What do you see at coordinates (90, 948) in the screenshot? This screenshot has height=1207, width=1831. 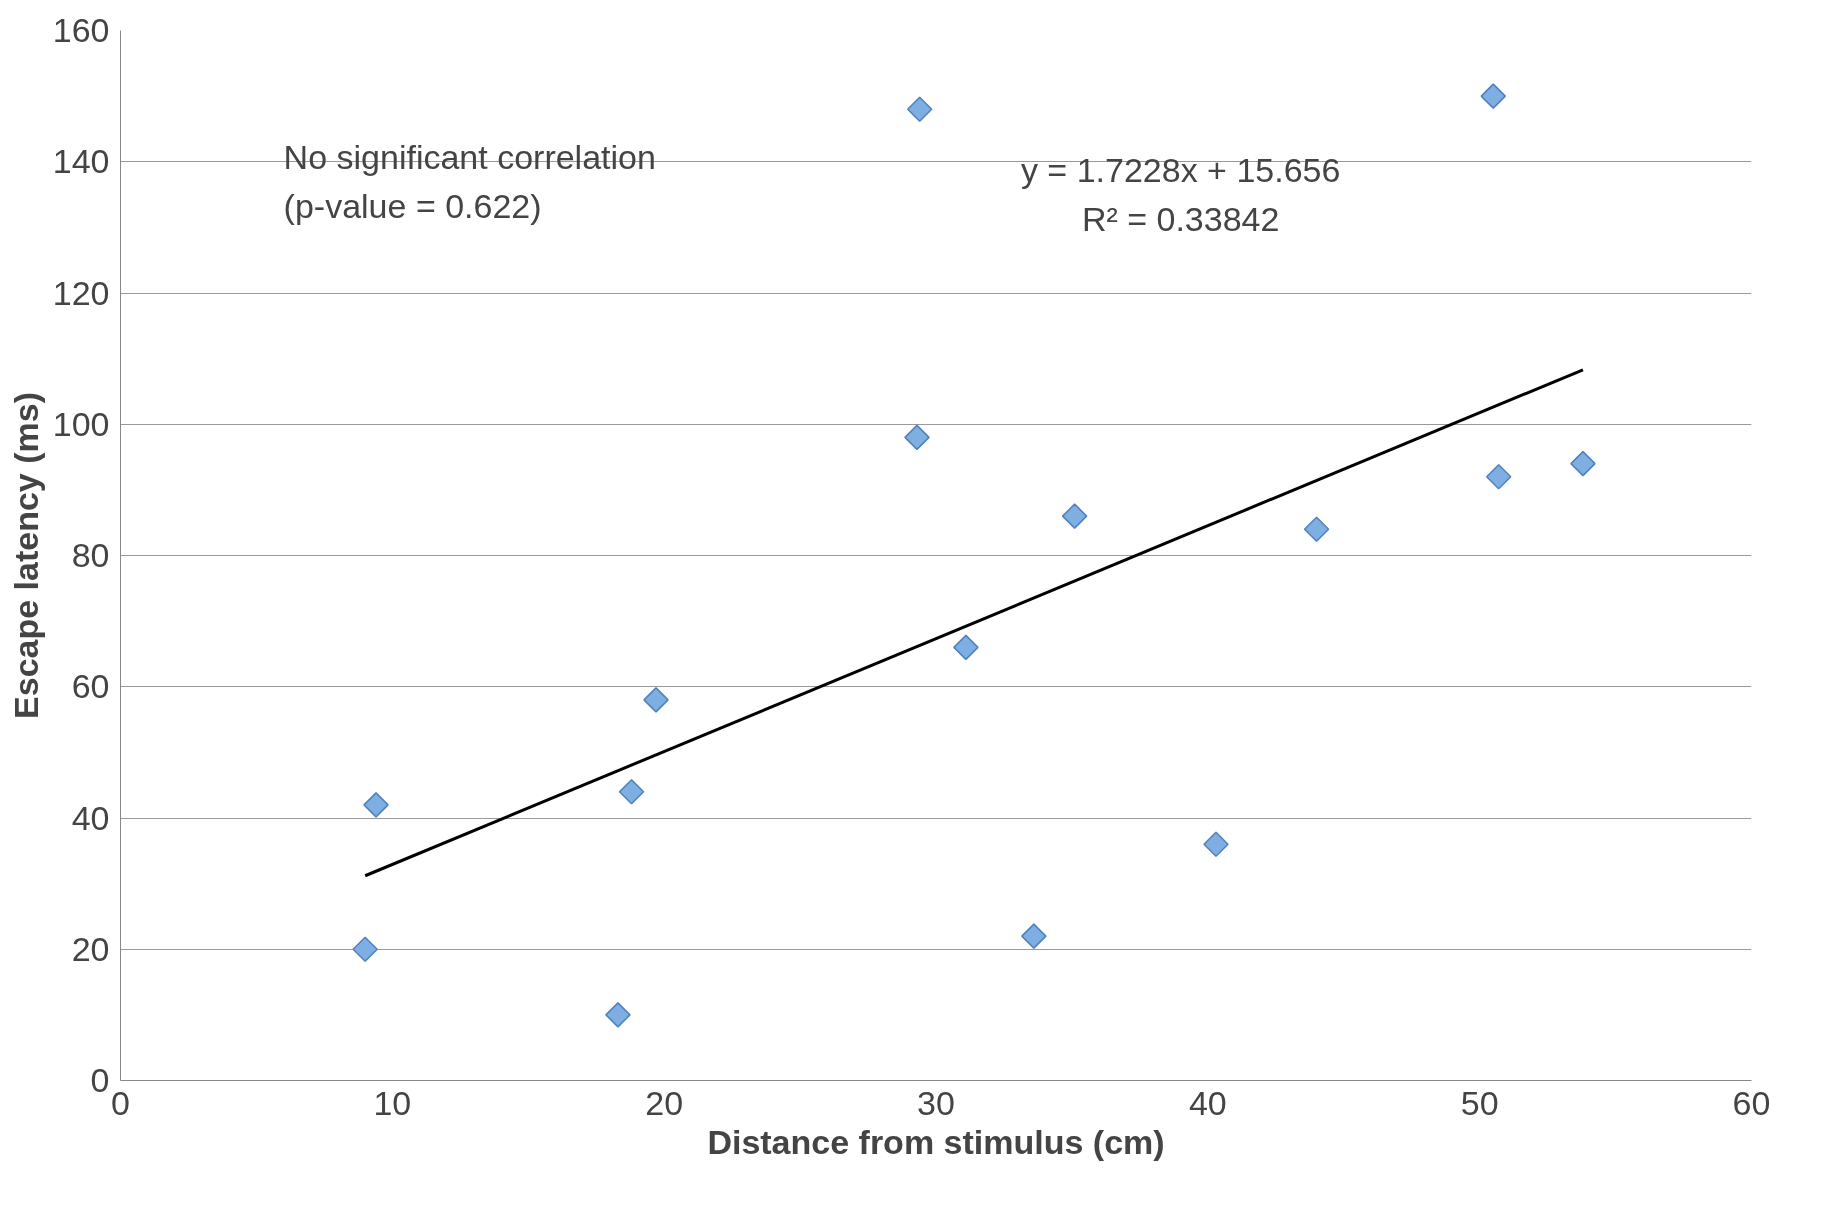 I see `y-tick-label: 20` at bounding box center [90, 948].